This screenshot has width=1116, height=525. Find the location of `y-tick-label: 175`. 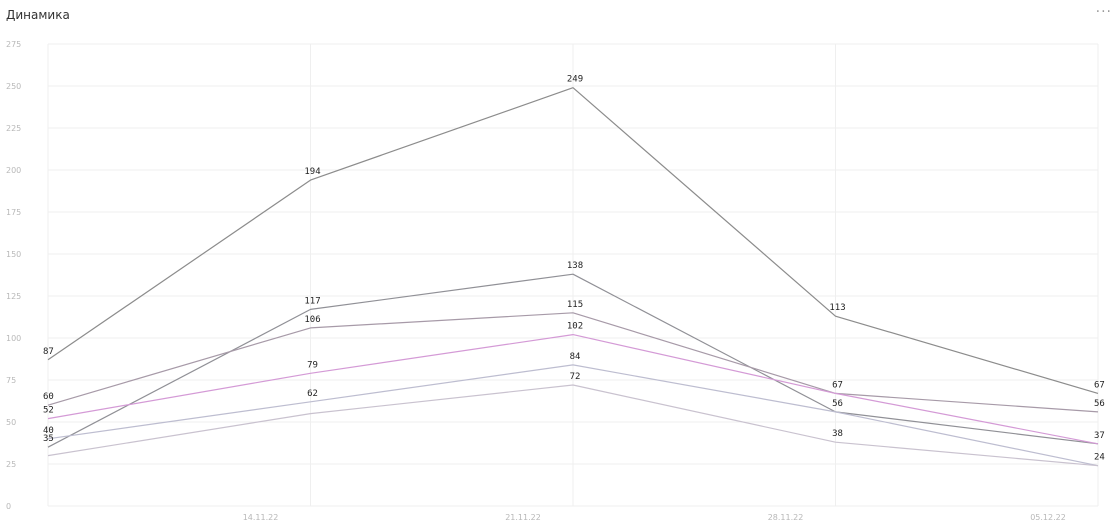

y-tick-label: 175 is located at coordinates (13, 212).